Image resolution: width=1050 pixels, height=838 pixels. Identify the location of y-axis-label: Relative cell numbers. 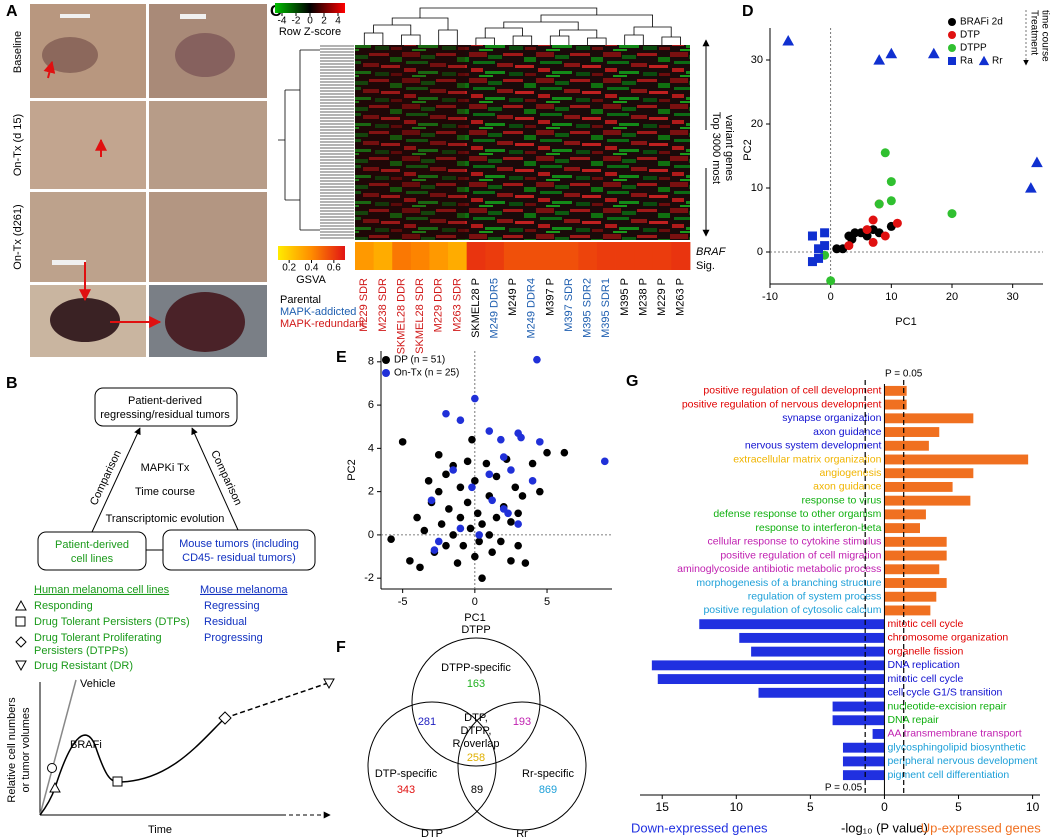
(12, 750).